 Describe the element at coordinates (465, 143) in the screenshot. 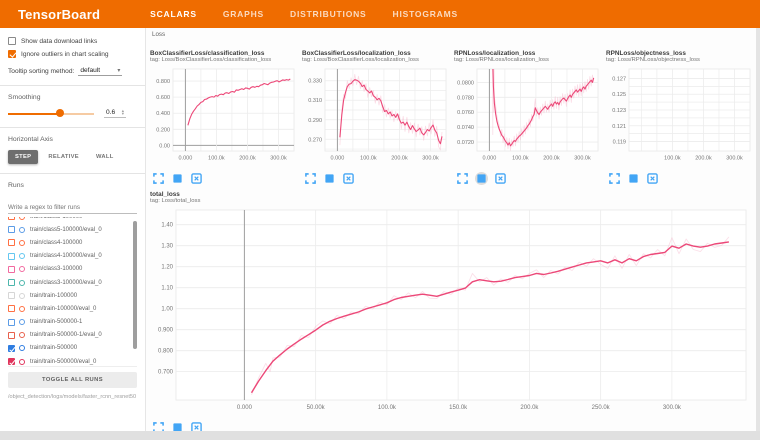

I see `svg-text: 0.0720` at that location.